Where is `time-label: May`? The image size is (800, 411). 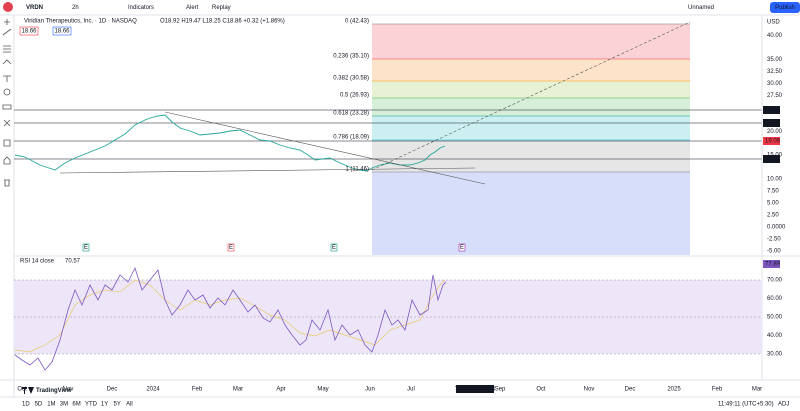
time-label: May is located at coordinates (322, 390).